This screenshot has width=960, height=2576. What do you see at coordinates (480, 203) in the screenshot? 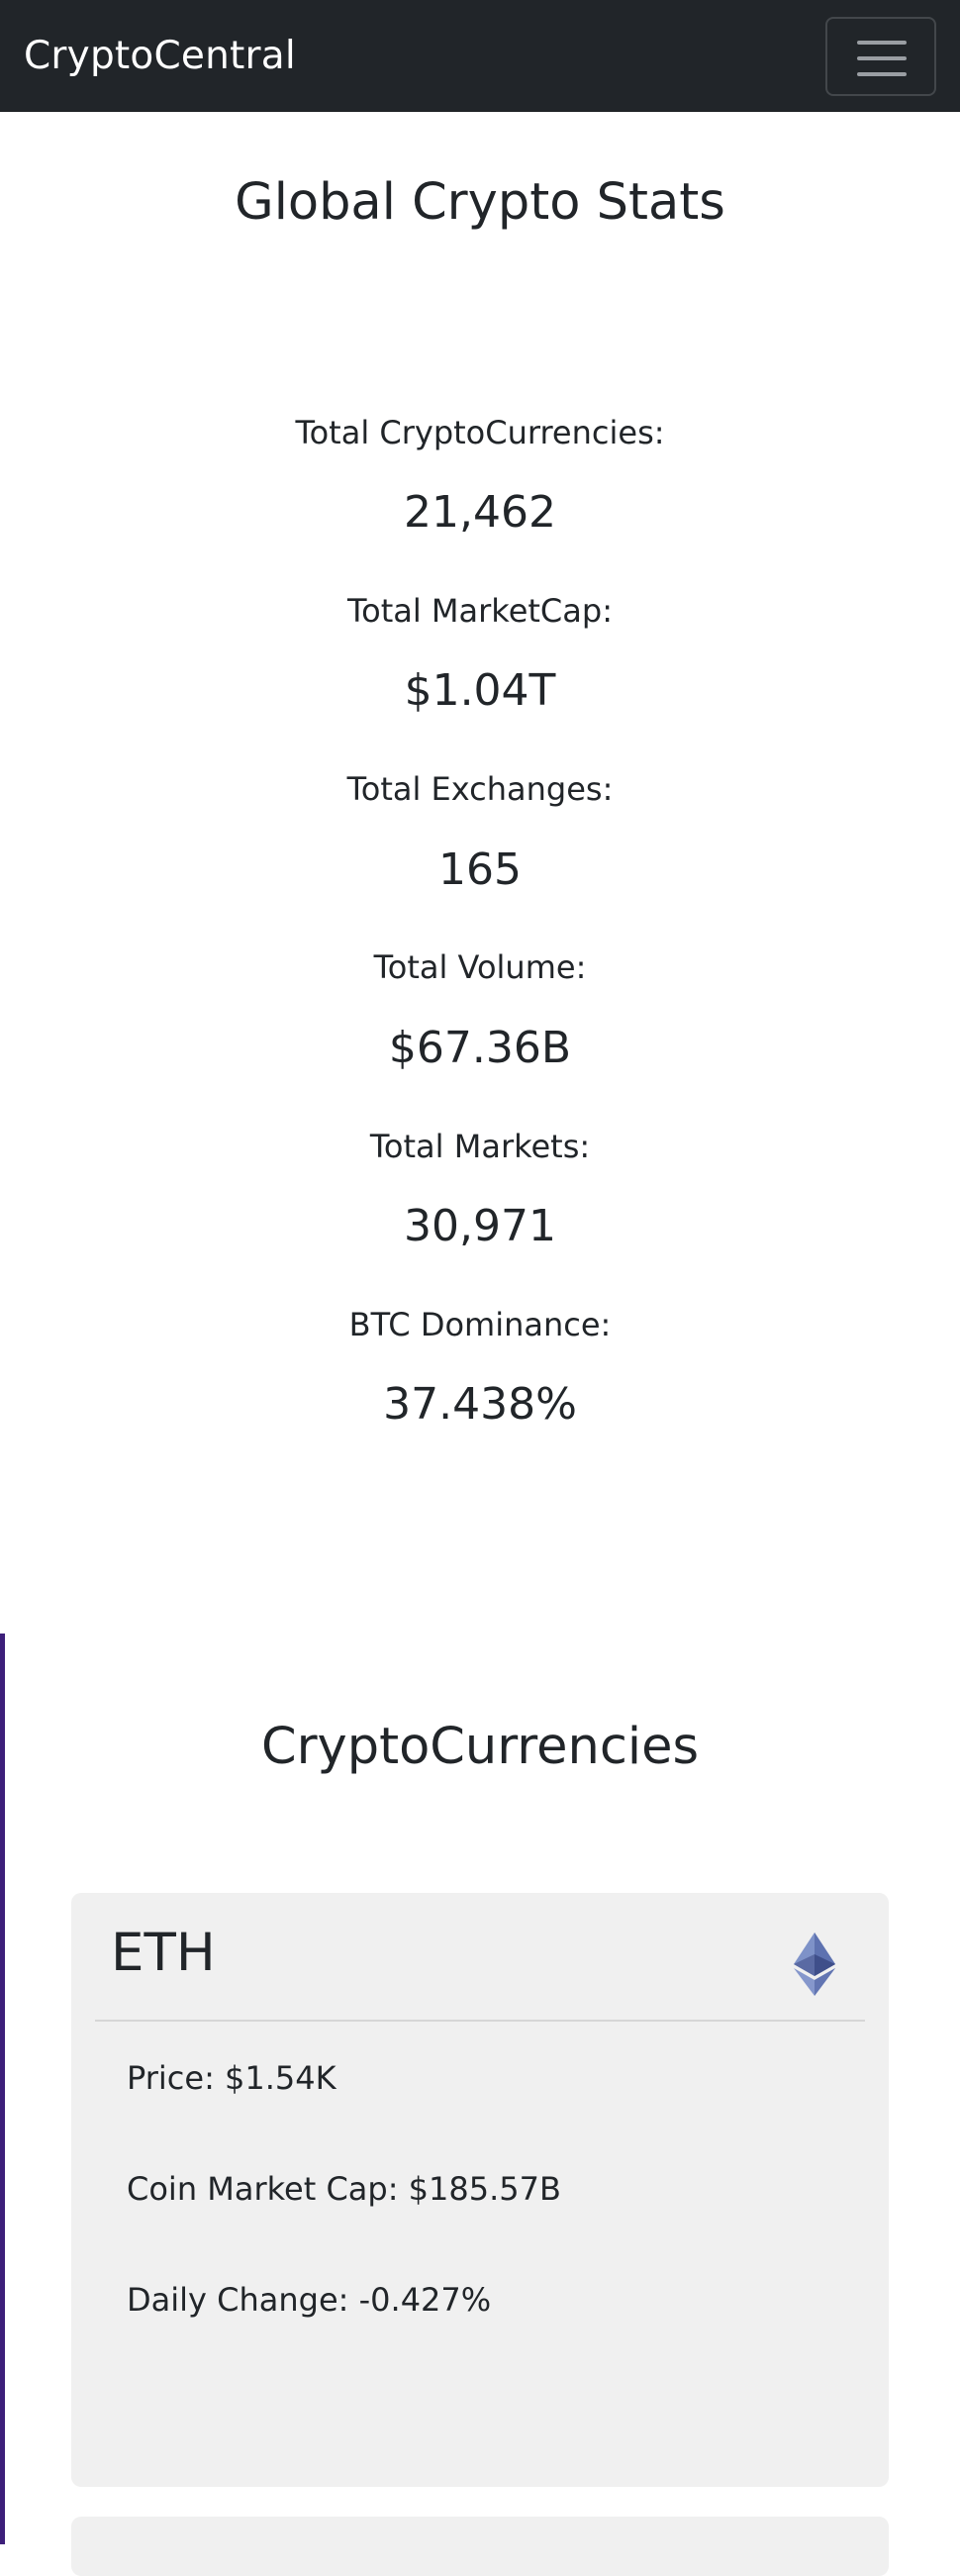
I see `global-stats-title: Global Crypto Stats` at bounding box center [480, 203].